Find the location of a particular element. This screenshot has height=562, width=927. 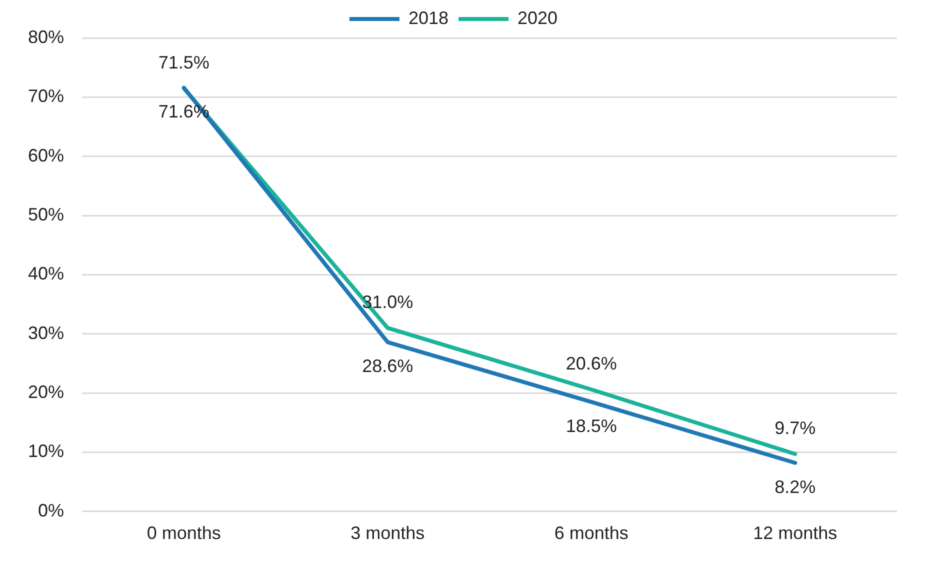

y-tick-label: 50% is located at coordinates (46, 214).